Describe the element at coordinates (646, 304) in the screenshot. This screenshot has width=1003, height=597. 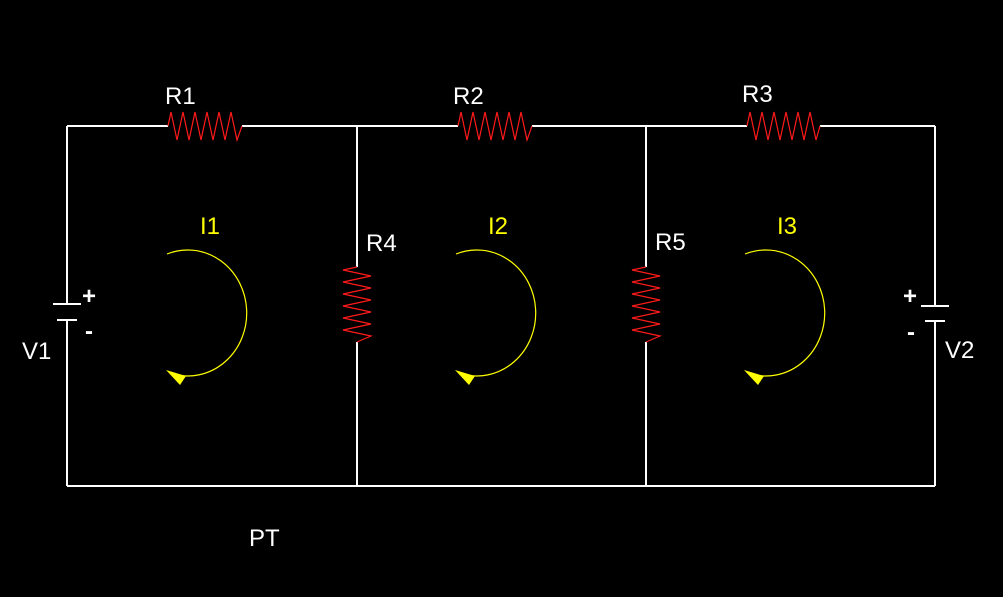
I see `resistor-r5` at that location.